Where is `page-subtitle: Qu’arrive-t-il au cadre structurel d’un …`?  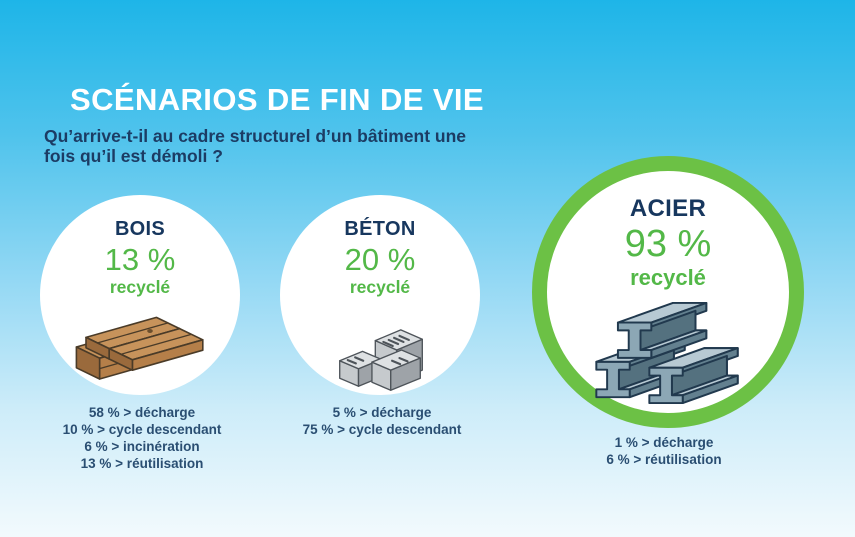 page-subtitle: Qu’arrive-t-il au cadre structurel d’un … is located at coordinates (304, 146).